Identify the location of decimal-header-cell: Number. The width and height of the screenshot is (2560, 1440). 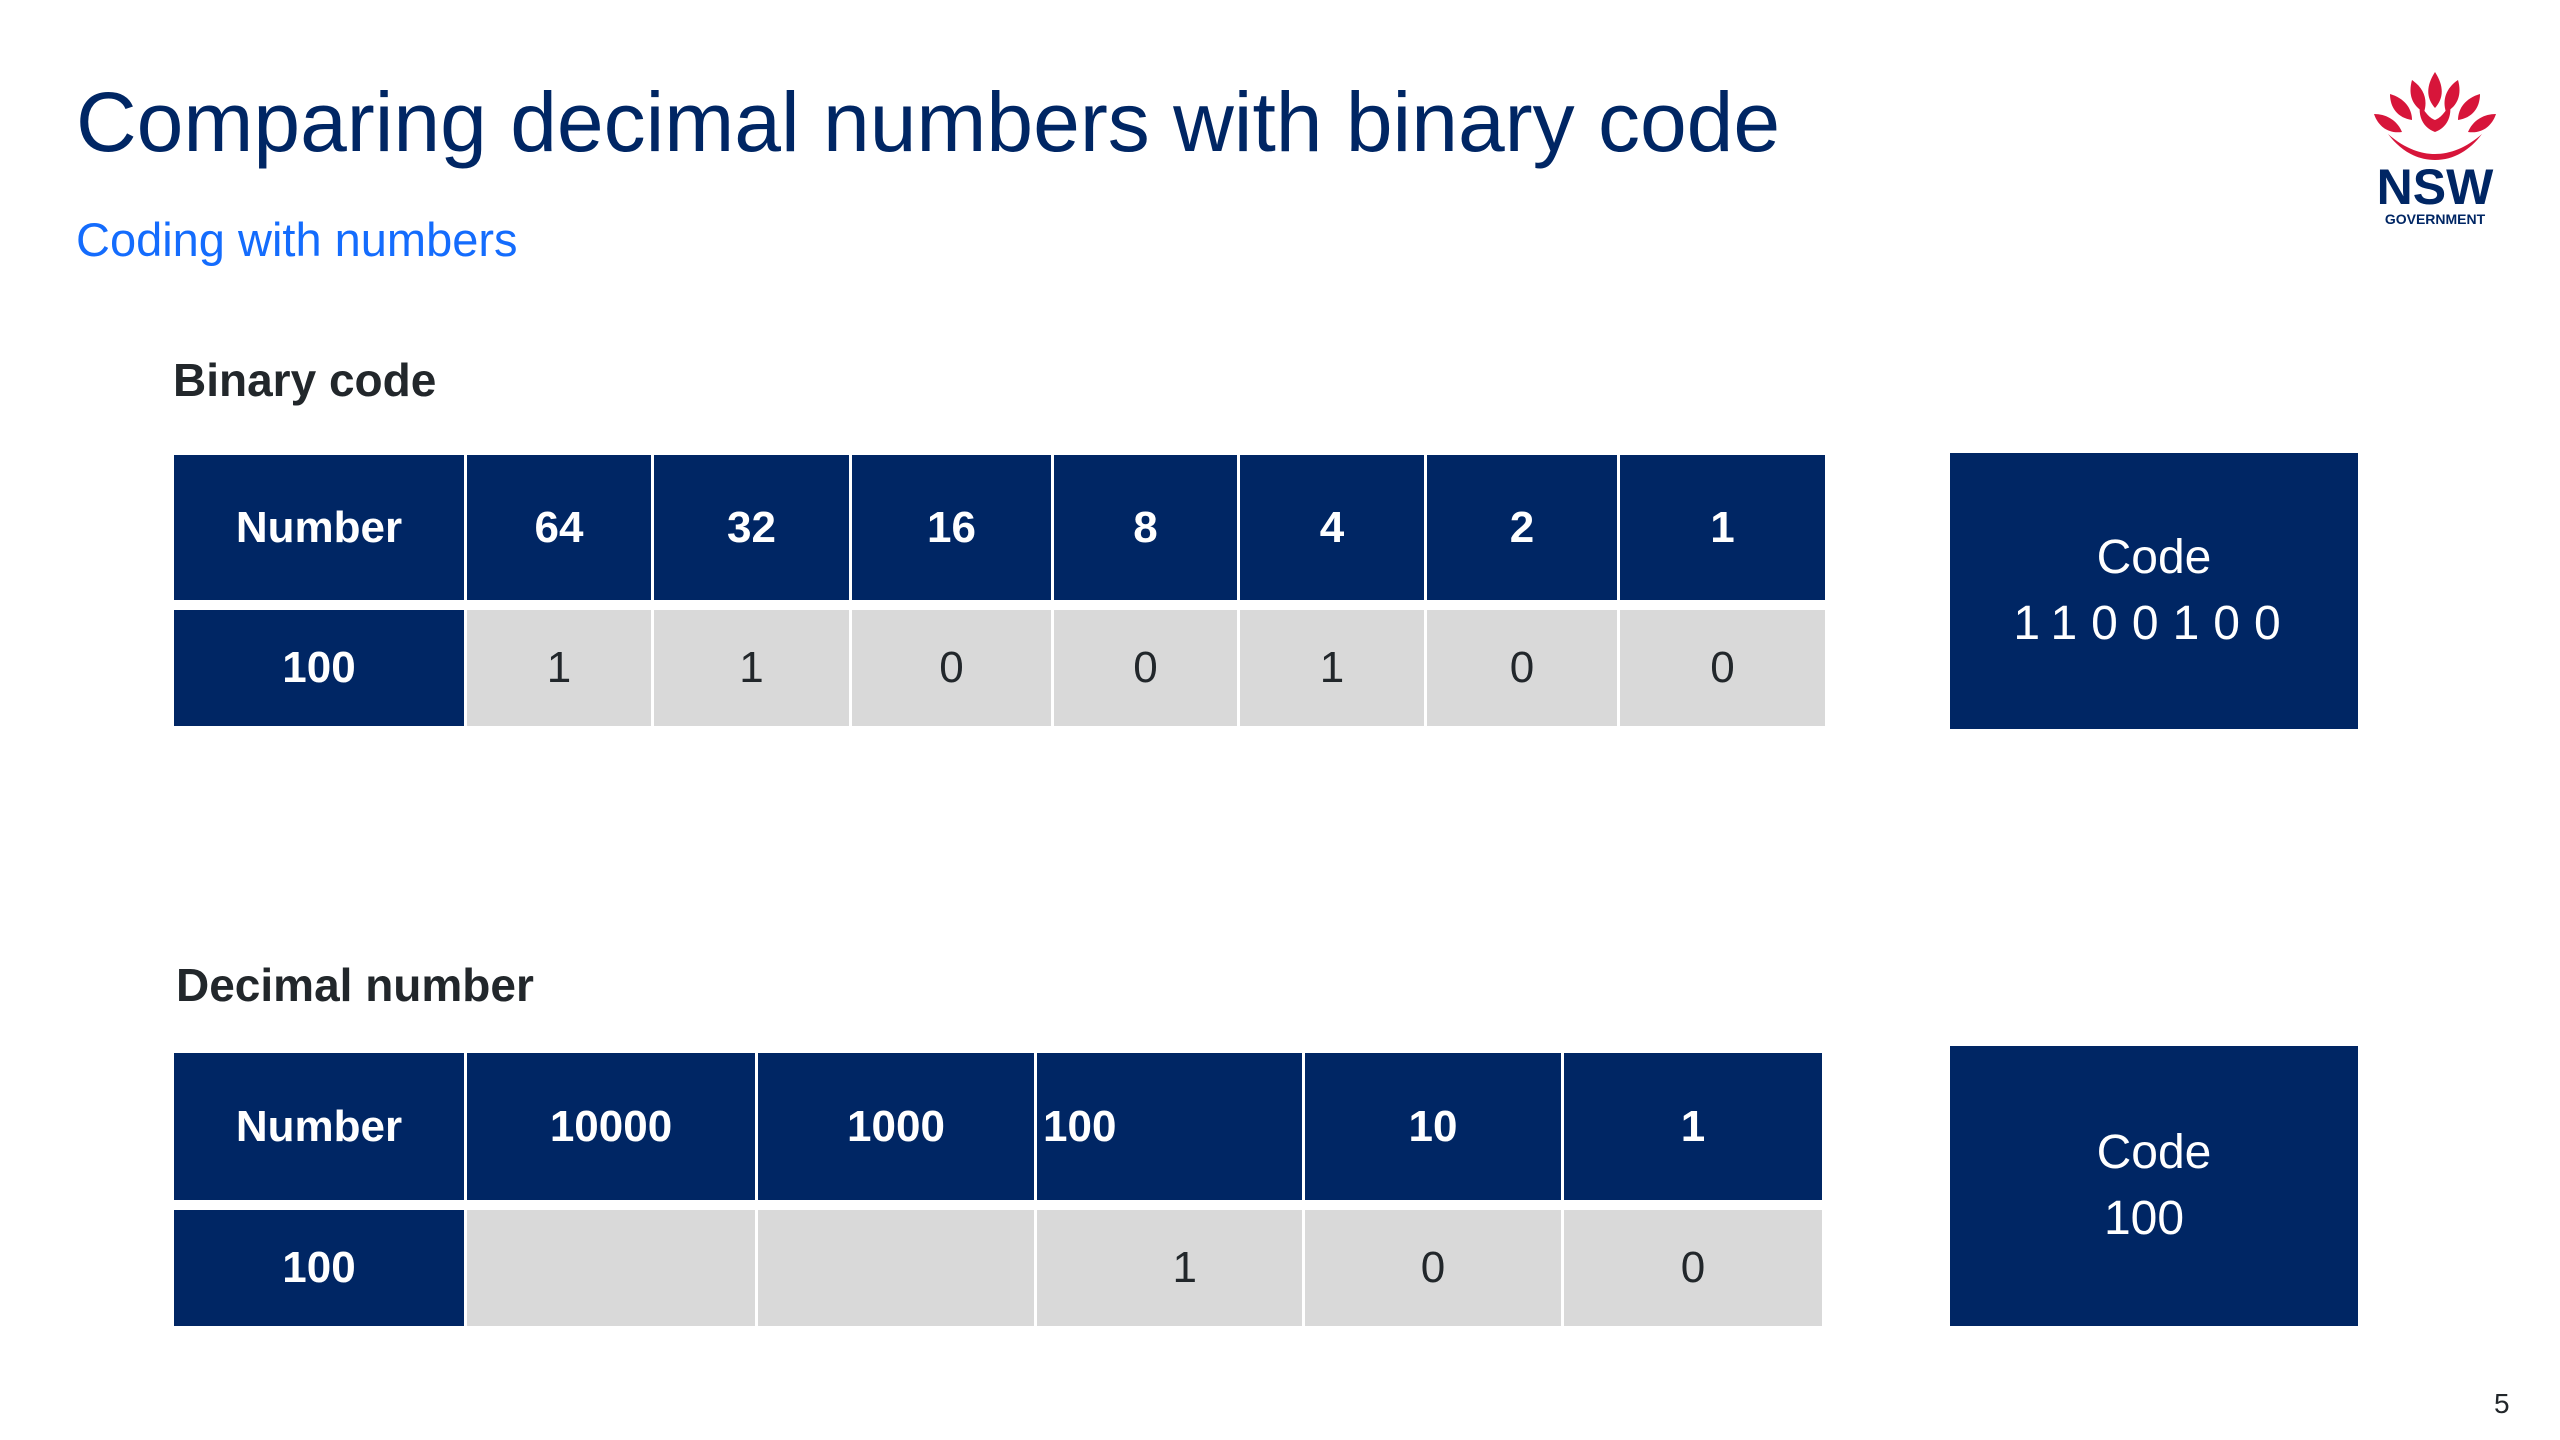
(319, 1126).